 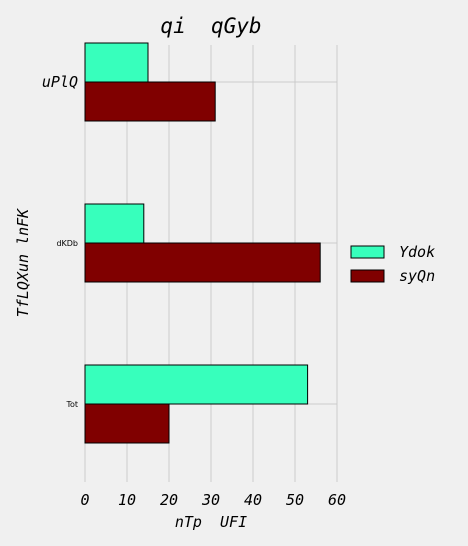 What do you see at coordinates (417, 252) in the screenshot?
I see `legend-label-Ydok: Ydok` at bounding box center [417, 252].